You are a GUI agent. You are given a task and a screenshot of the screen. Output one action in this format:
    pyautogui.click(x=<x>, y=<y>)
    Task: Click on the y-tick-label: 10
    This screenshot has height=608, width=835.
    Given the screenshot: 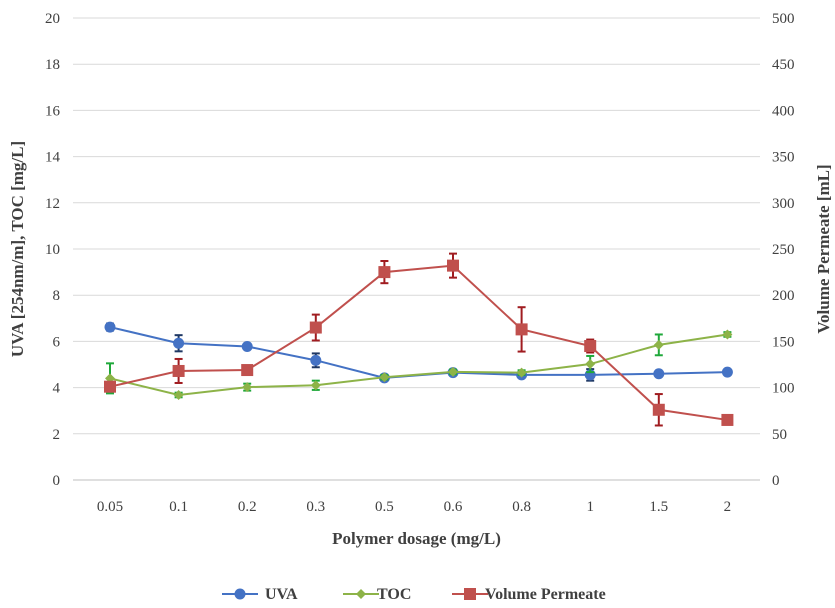 What is the action you would take?
    pyautogui.click(x=52, y=250)
    